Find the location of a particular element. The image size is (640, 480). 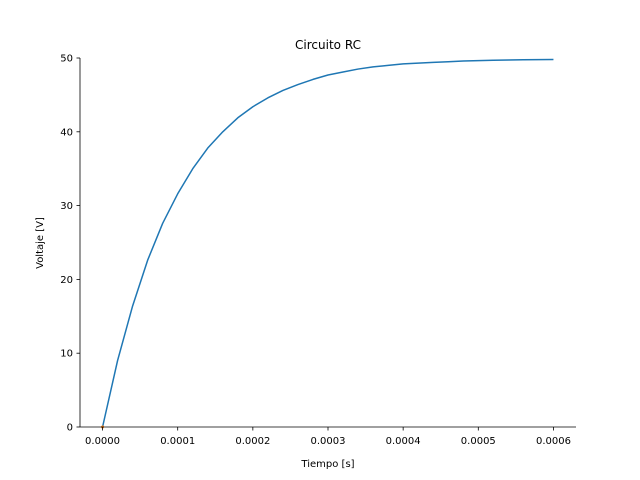

y-axis-label: Voltaje [V] is located at coordinates (40, 243).